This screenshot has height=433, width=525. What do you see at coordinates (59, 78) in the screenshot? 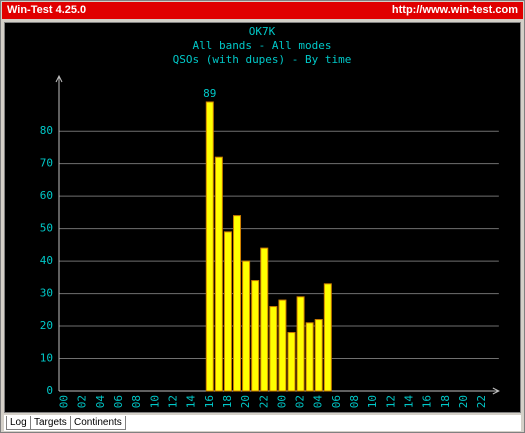
I see `y-axis-arrow` at bounding box center [59, 78].